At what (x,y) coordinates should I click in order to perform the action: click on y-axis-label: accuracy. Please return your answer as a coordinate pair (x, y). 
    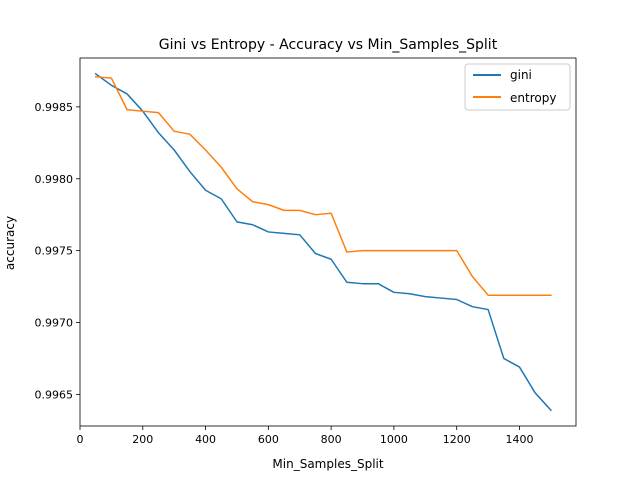
    Looking at the image, I should click on (10, 243).